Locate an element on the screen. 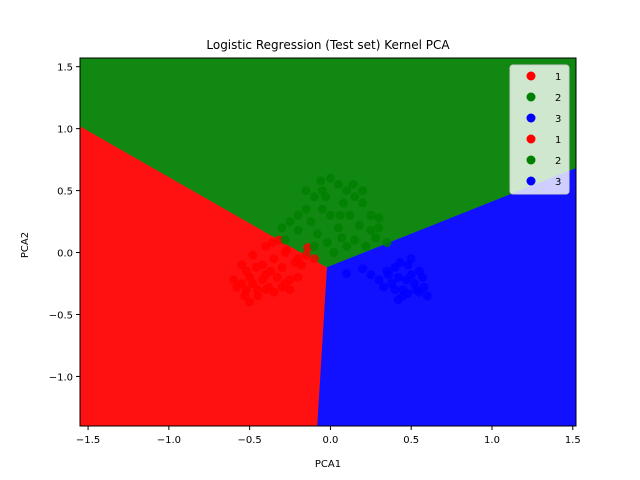 This screenshot has height=480, width=640. y-tick-label: 1.0 is located at coordinates (65, 130).